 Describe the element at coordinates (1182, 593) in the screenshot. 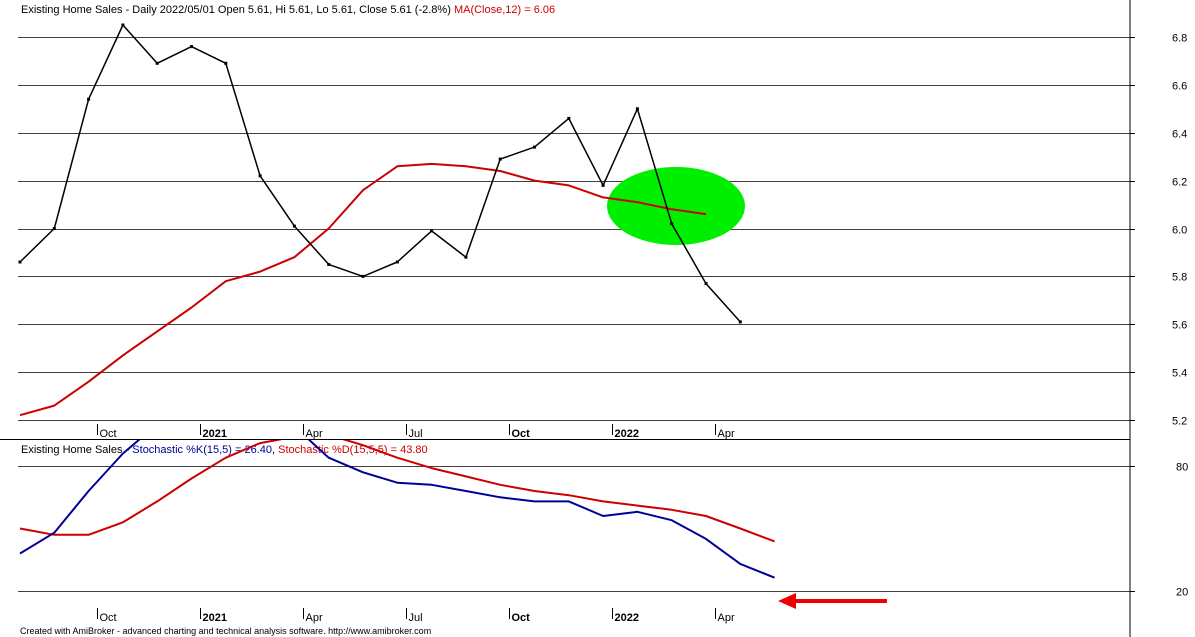

I see `stochastic-ytick-label: 20` at that location.